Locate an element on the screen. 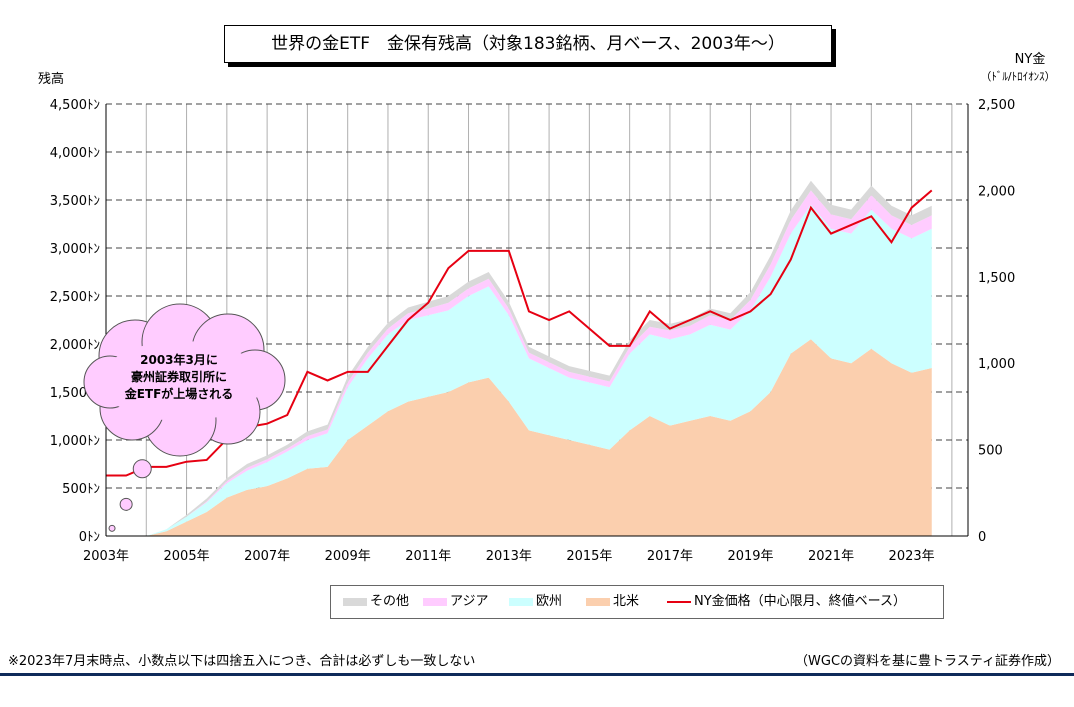 The height and width of the screenshot is (707, 1074). legend-item-other: その他 is located at coordinates (376, 602).